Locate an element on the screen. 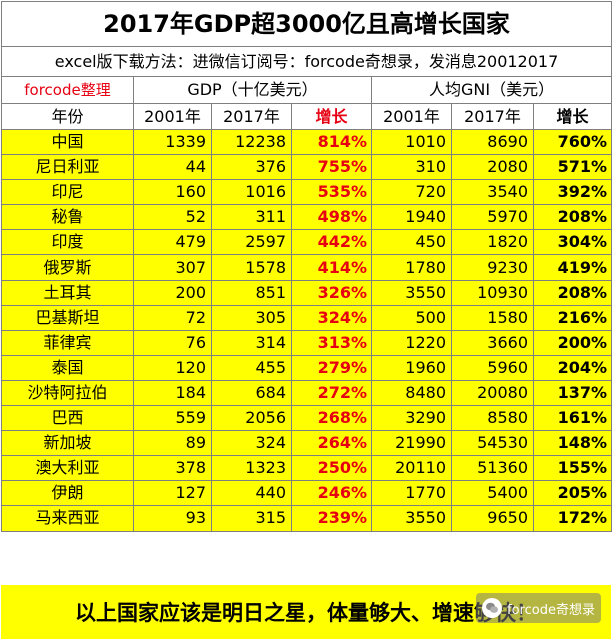  gdp-2001-cell: 479 is located at coordinates (172, 242).